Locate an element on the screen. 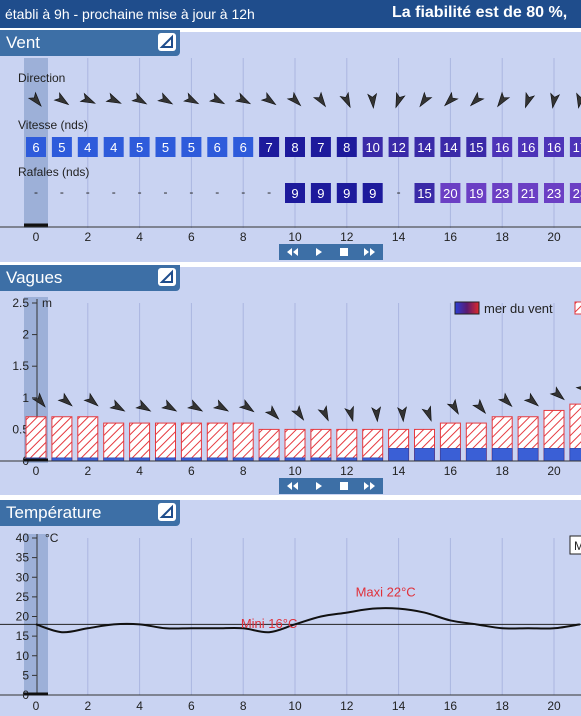 This screenshot has height=716, width=581. x-tick-label: 10 is located at coordinates (295, 237).